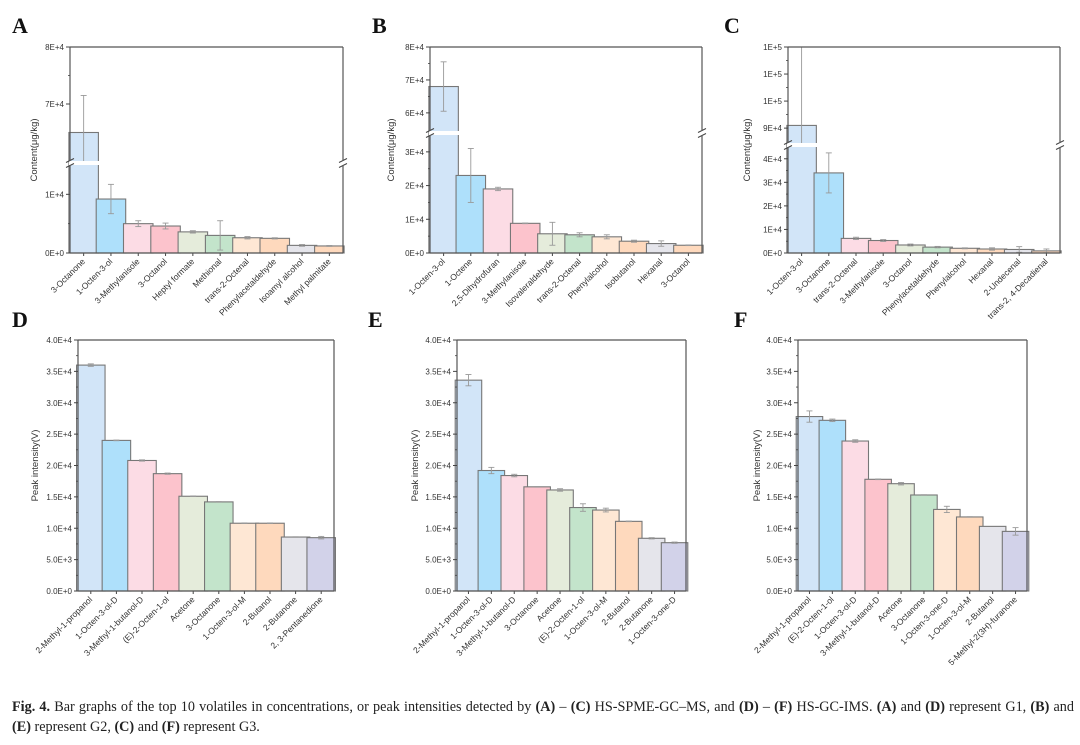  Describe the element at coordinates (21, 727) in the screenshot. I see `caption-ref: (E)` at that location.